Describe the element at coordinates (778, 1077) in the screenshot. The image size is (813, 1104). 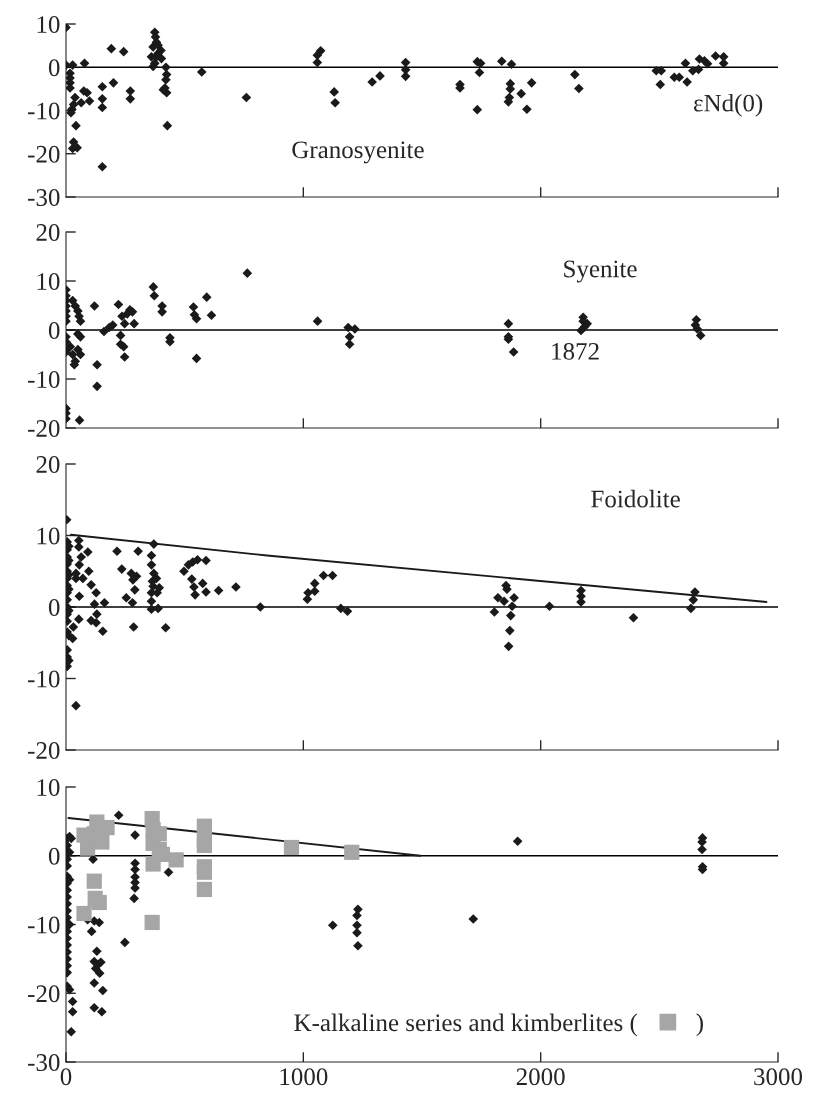
I see `x-tick-label: 3000` at that location.